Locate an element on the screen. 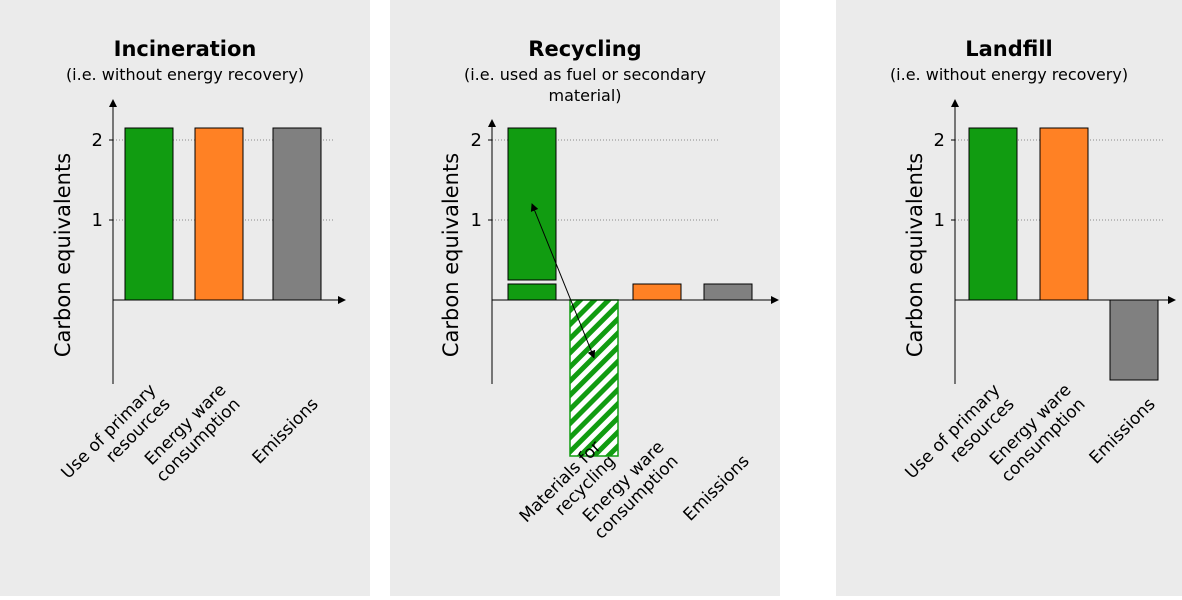 The height and width of the screenshot is (600, 1182). arrow is located at coordinates (563, 281).